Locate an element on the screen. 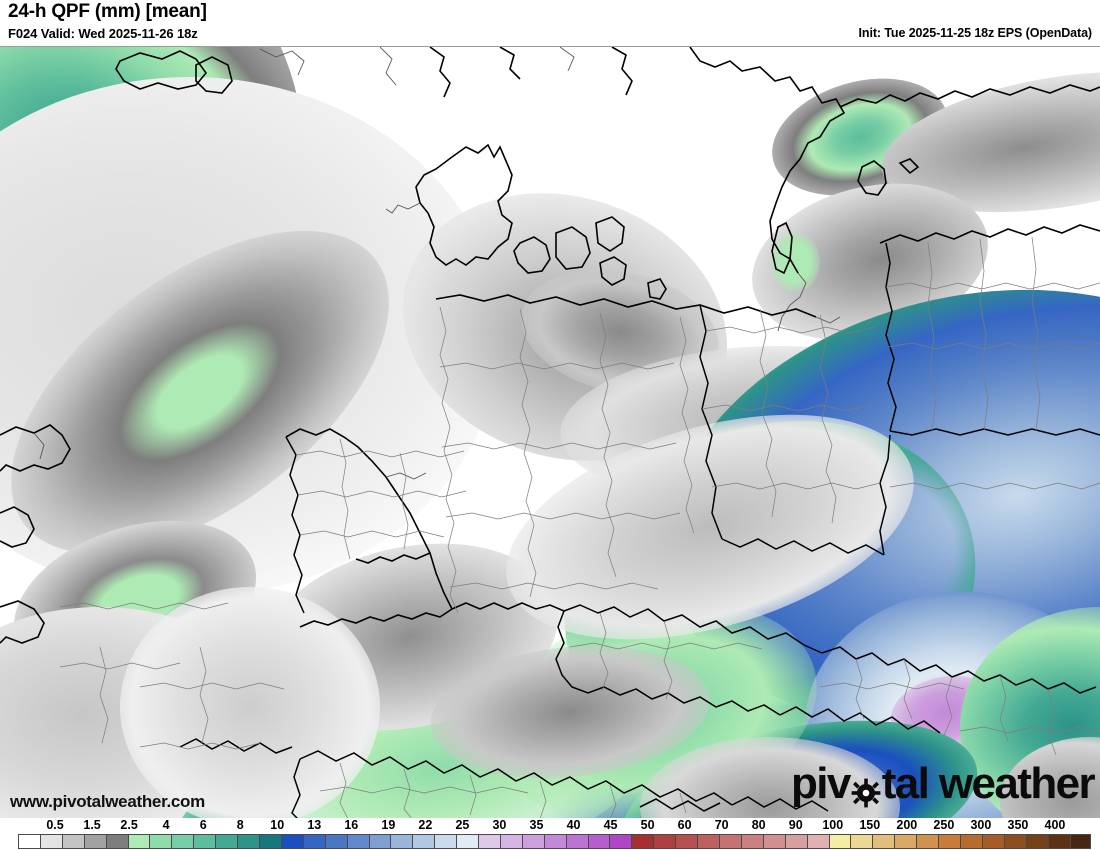 This screenshot has height=850, width=1100. brand-text-part1: piv is located at coordinates (820, 783).